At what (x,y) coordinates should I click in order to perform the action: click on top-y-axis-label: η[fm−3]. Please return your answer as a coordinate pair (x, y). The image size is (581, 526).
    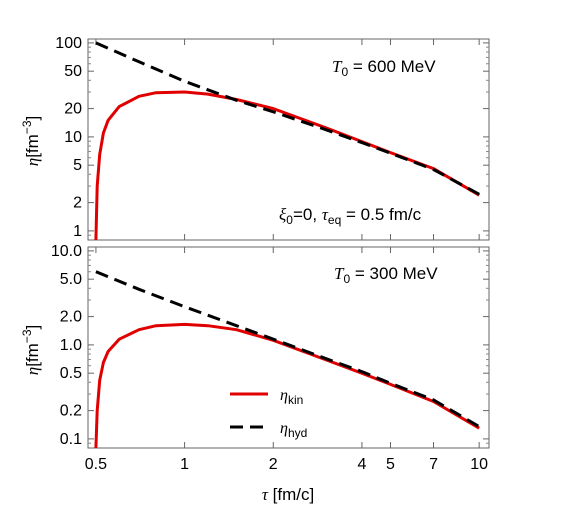
    Looking at the image, I should click on (31, 141).